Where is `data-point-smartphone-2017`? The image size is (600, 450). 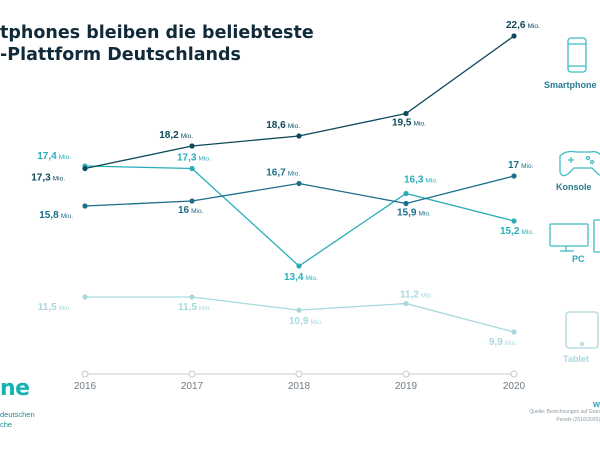
data-point-smartphone-2017 is located at coordinates (192, 146).